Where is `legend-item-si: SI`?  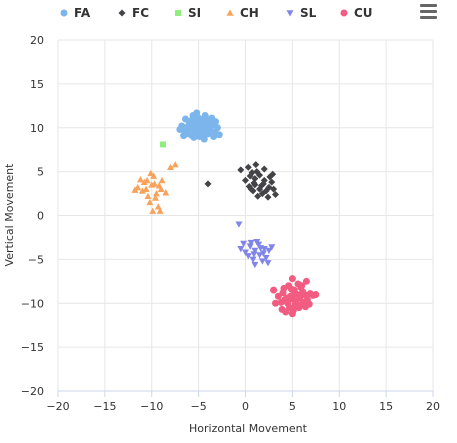 legend-item-si: SI is located at coordinates (188, 13).